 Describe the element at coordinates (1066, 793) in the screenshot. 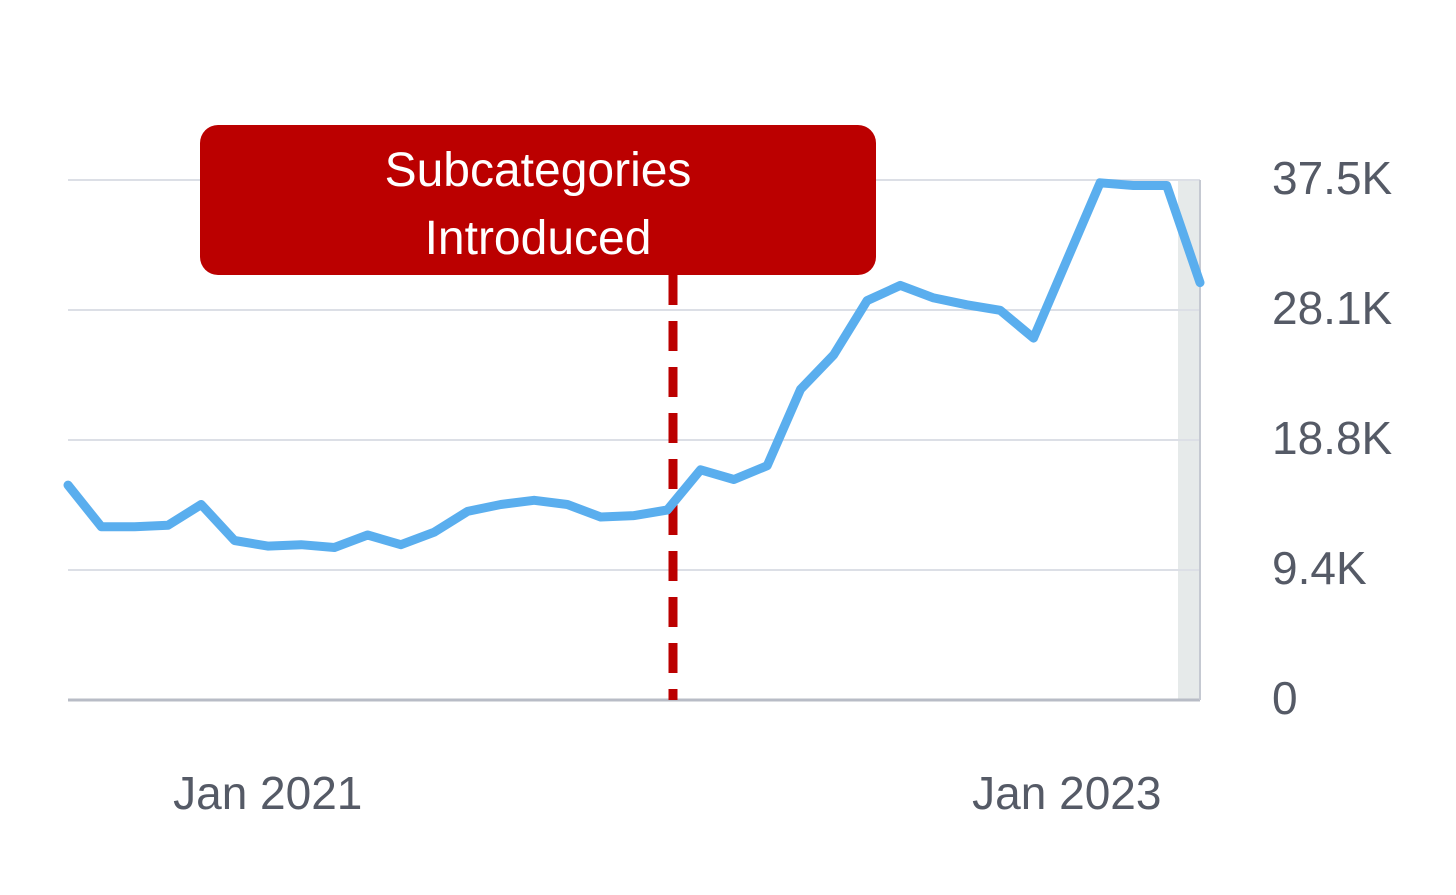

I see `x-tick-label: Jan 2023` at that location.